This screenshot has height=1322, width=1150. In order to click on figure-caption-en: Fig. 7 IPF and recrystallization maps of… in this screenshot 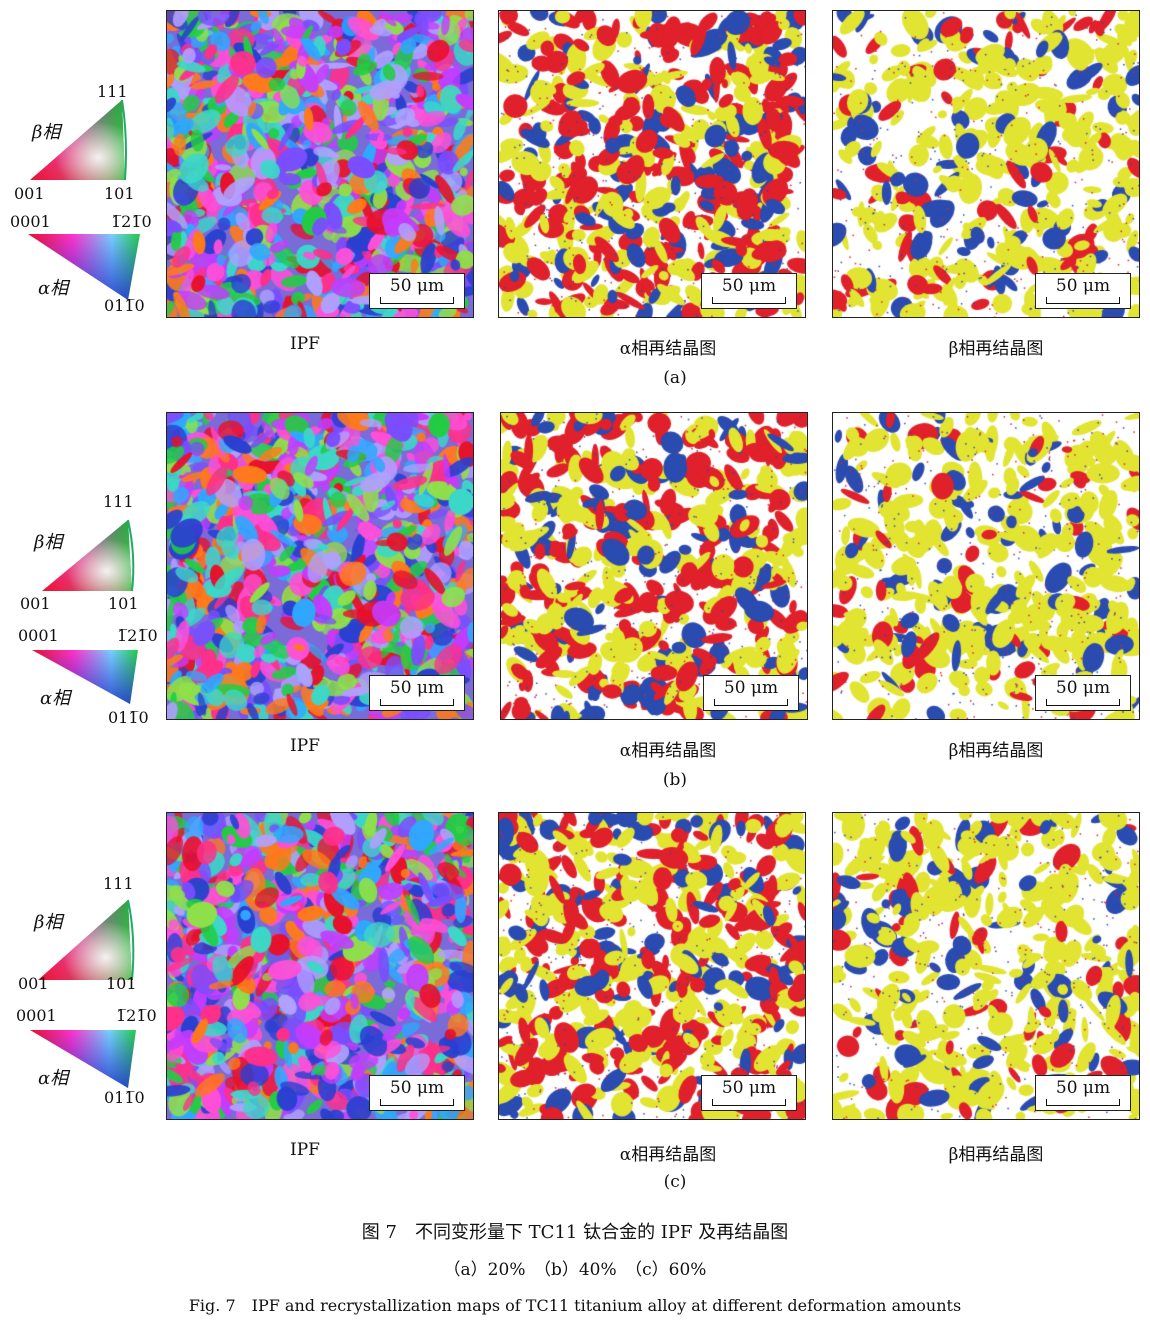, I will do `click(575, 1305)`.